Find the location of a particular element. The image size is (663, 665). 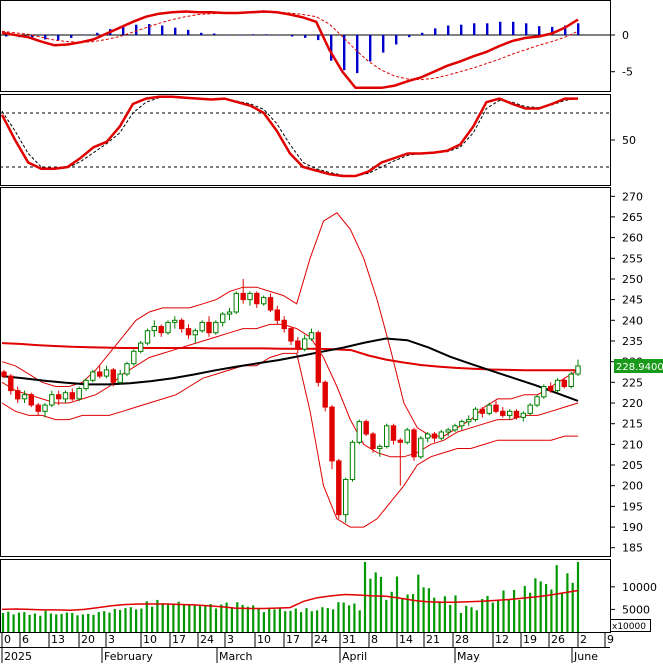

month-label: February is located at coordinates (128, 656).